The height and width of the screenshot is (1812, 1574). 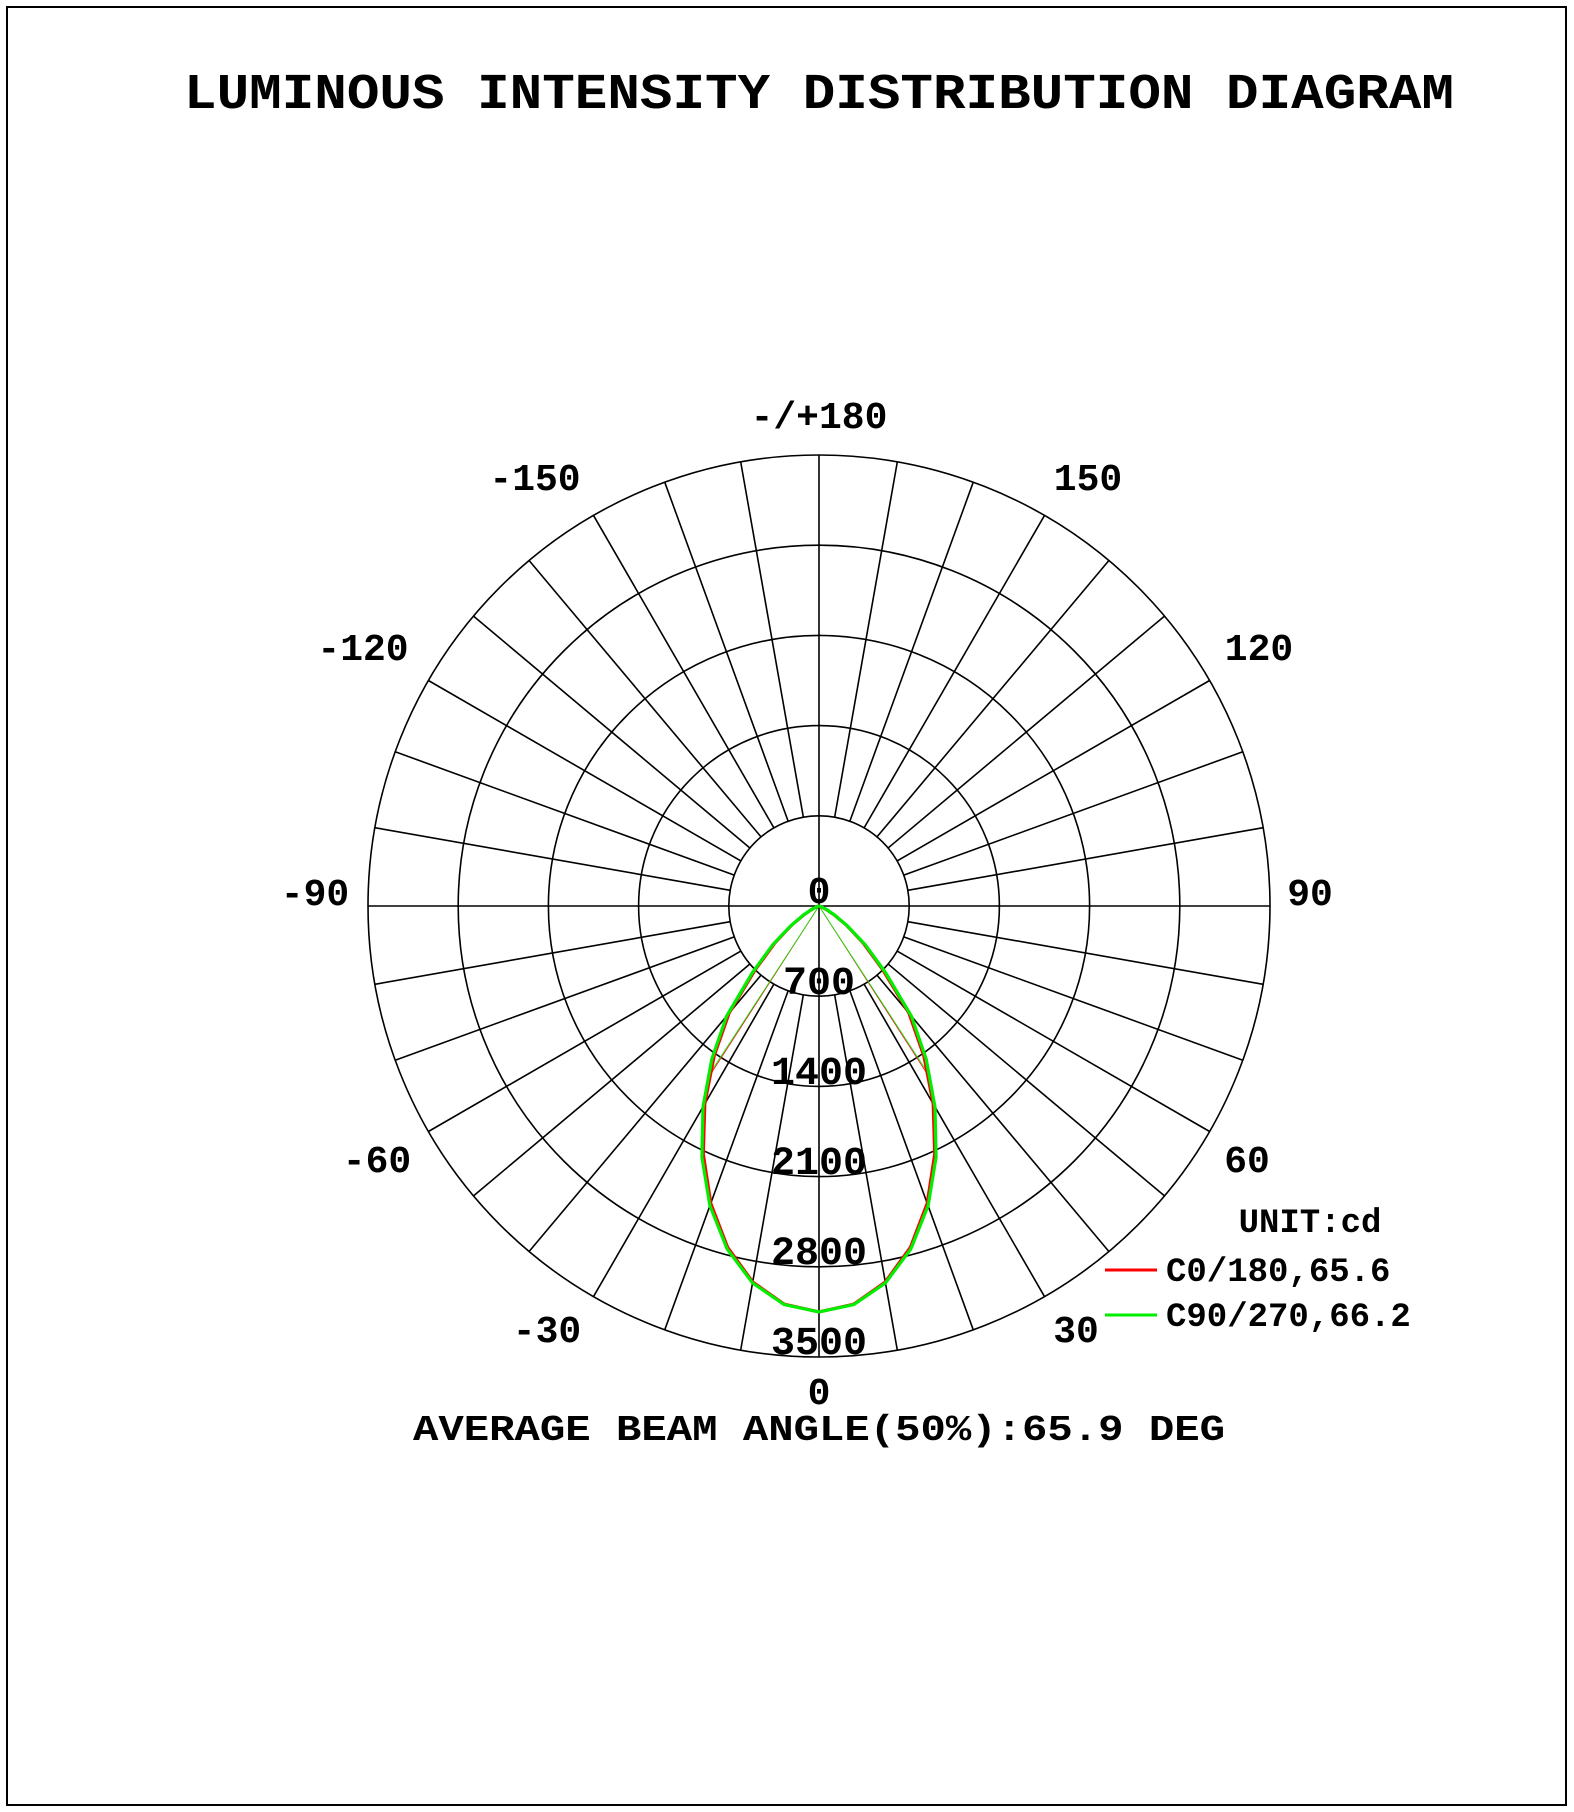 What do you see at coordinates (1310, 1224) in the screenshot?
I see `unit-label: UNIT:cd` at bounding box center [1310, 1224].